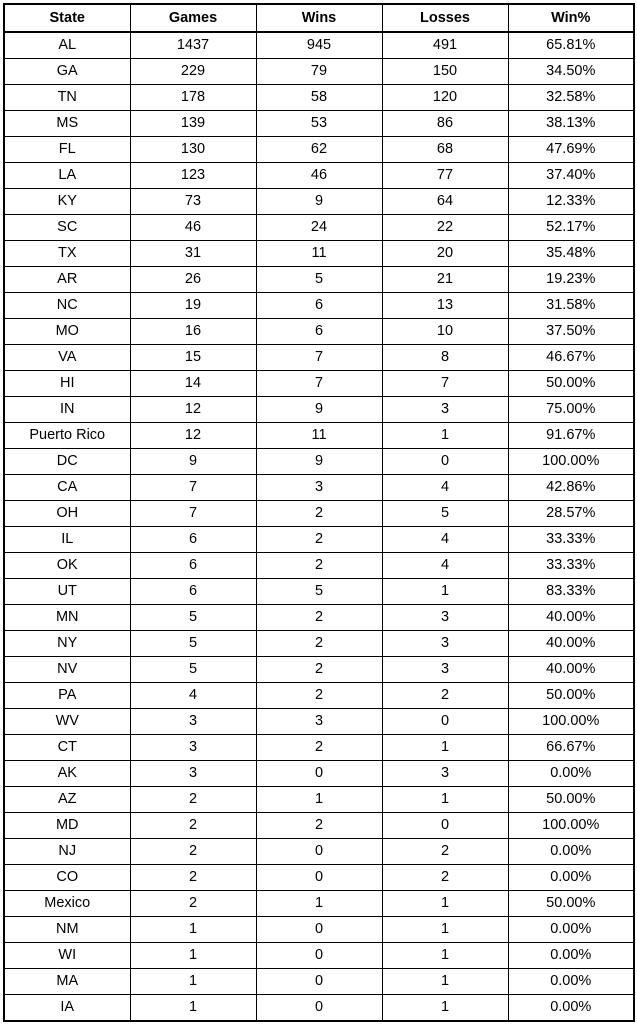  Describe the element at coordinates (571, 409) in the screenshot. I see `win-pct-cell: 75.00%` at that location.